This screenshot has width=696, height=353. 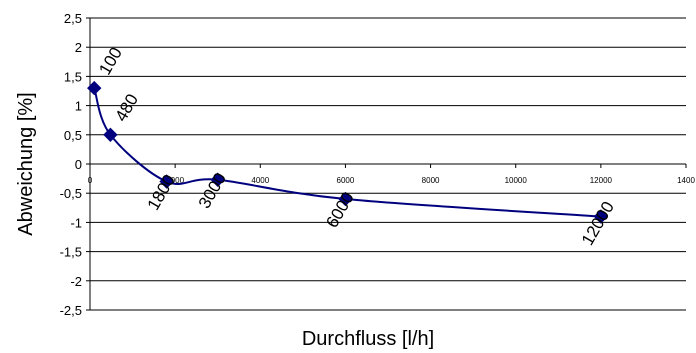 I want to click on y-tick-label: 2,5, so click(x=73, y=18).